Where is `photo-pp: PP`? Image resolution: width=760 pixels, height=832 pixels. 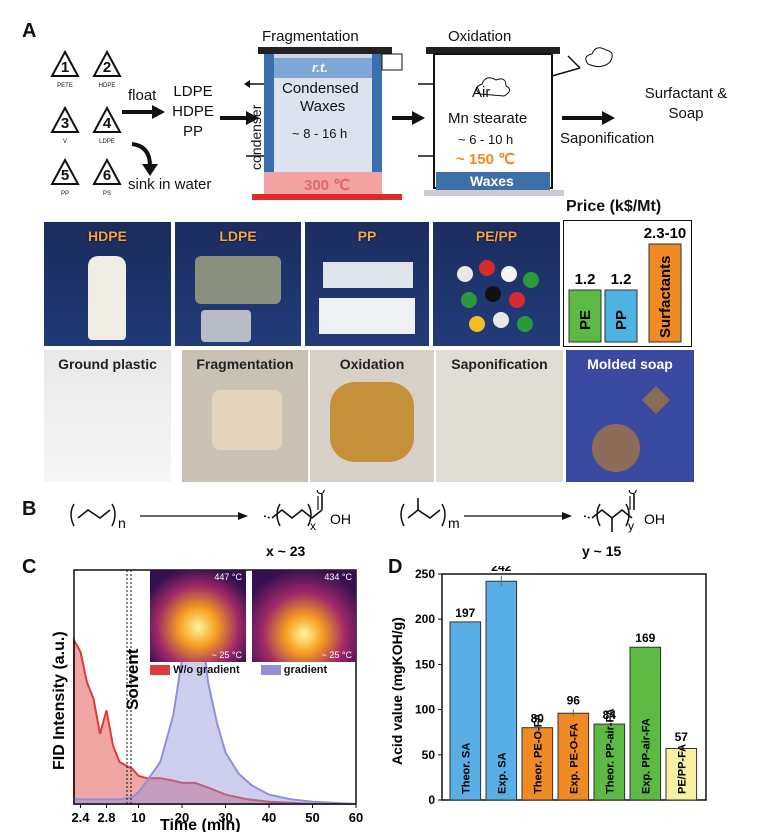
photo-pp: PP is located at coordinates (367, 284).